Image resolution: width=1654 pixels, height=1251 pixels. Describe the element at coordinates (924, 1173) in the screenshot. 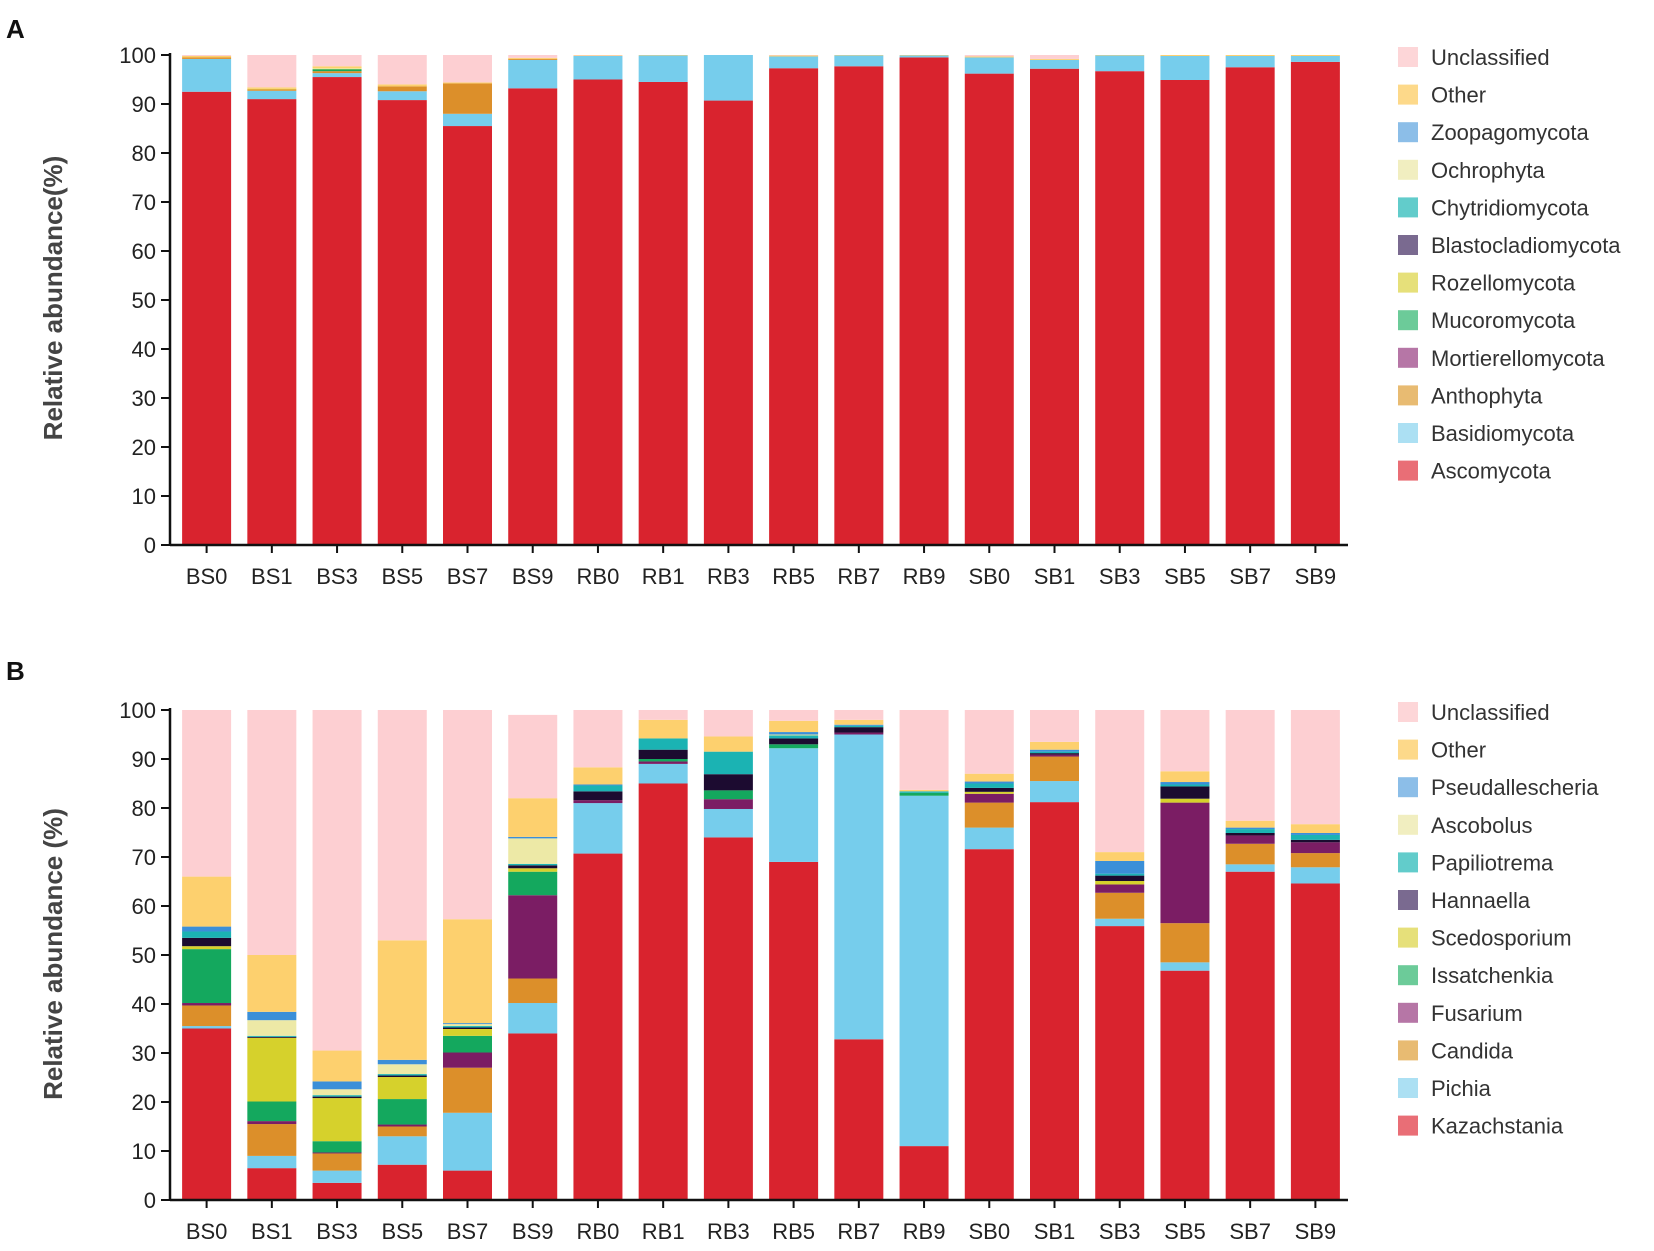

I see `bar-segment-rb9-kazachstania` at that location.